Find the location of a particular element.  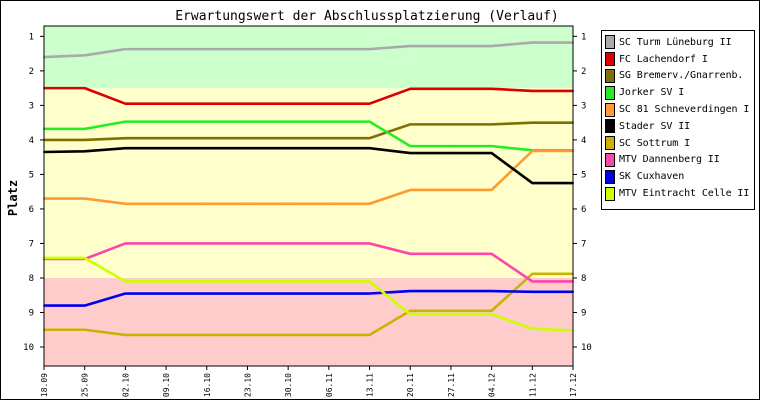

y-tick-label: 3 is located at coordinates (31, 106).